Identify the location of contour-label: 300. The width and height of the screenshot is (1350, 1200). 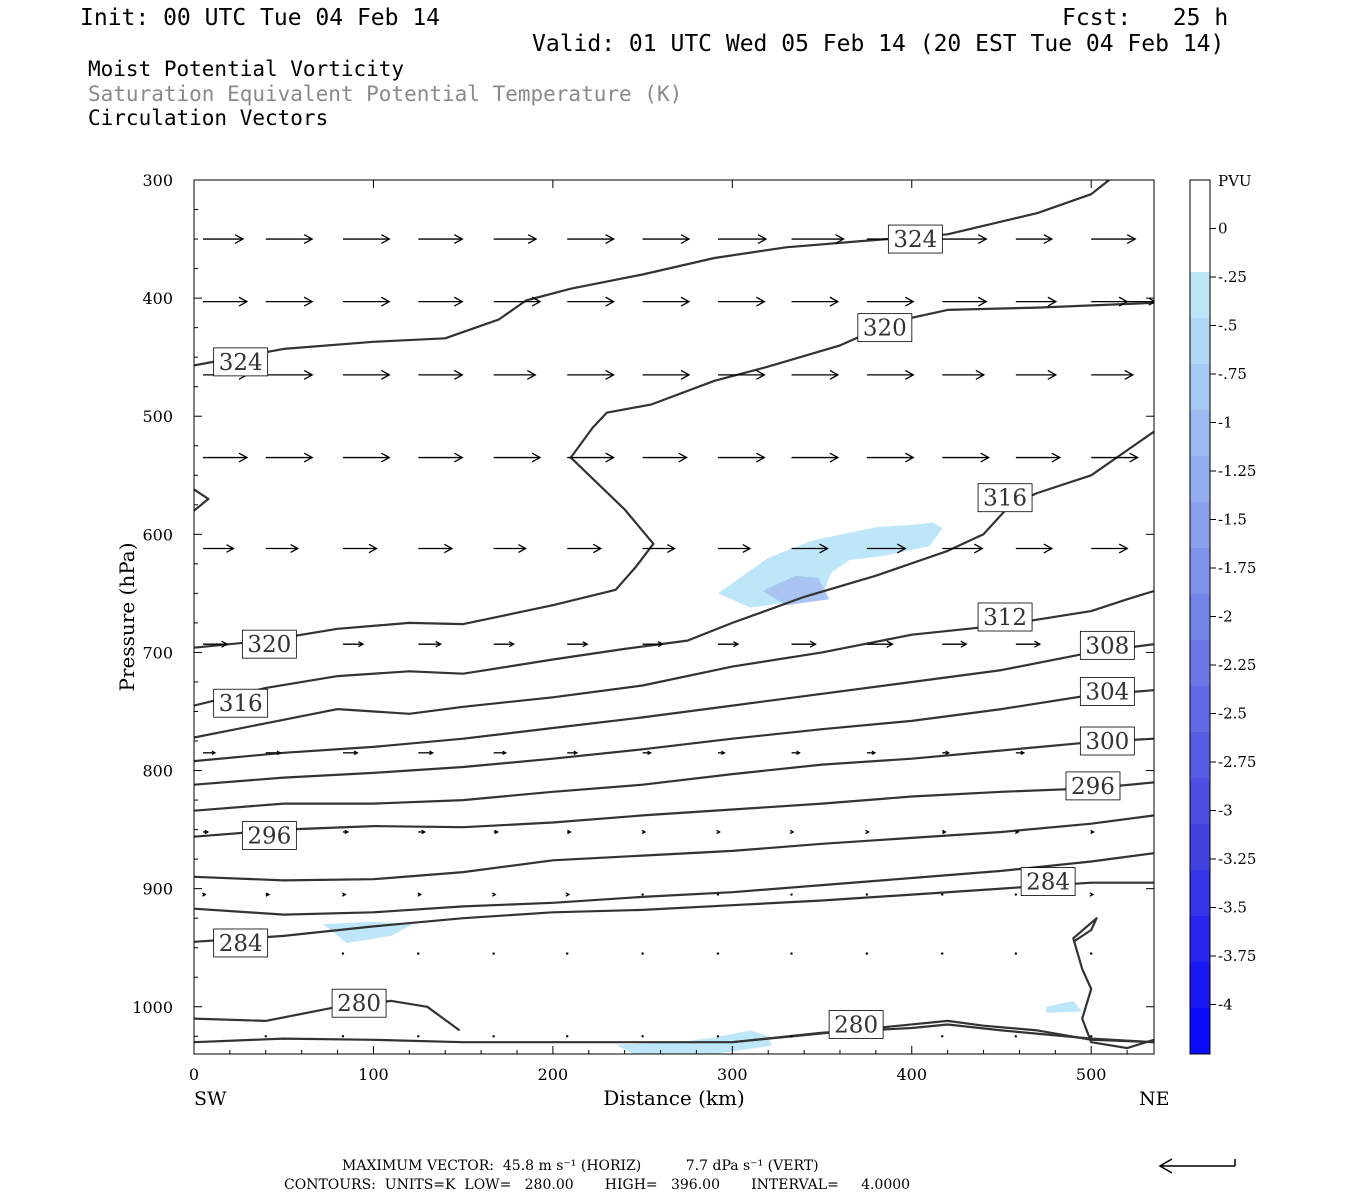
(1107, 741).